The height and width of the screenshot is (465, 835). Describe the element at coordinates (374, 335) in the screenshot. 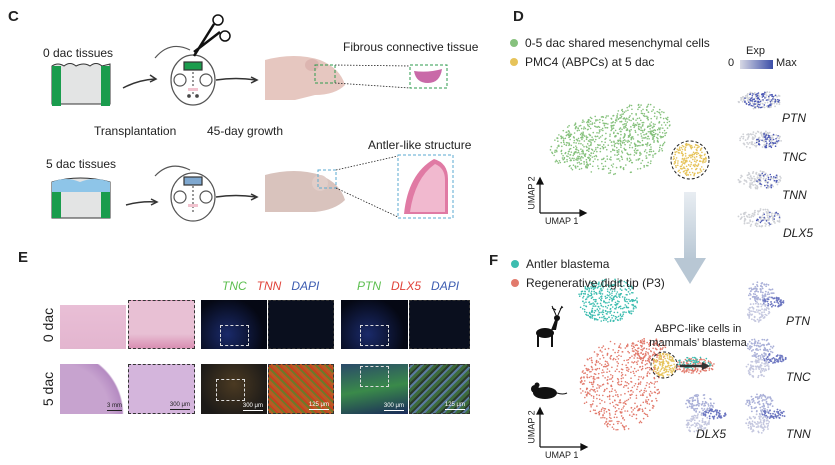

I see `roi-box` at that location.